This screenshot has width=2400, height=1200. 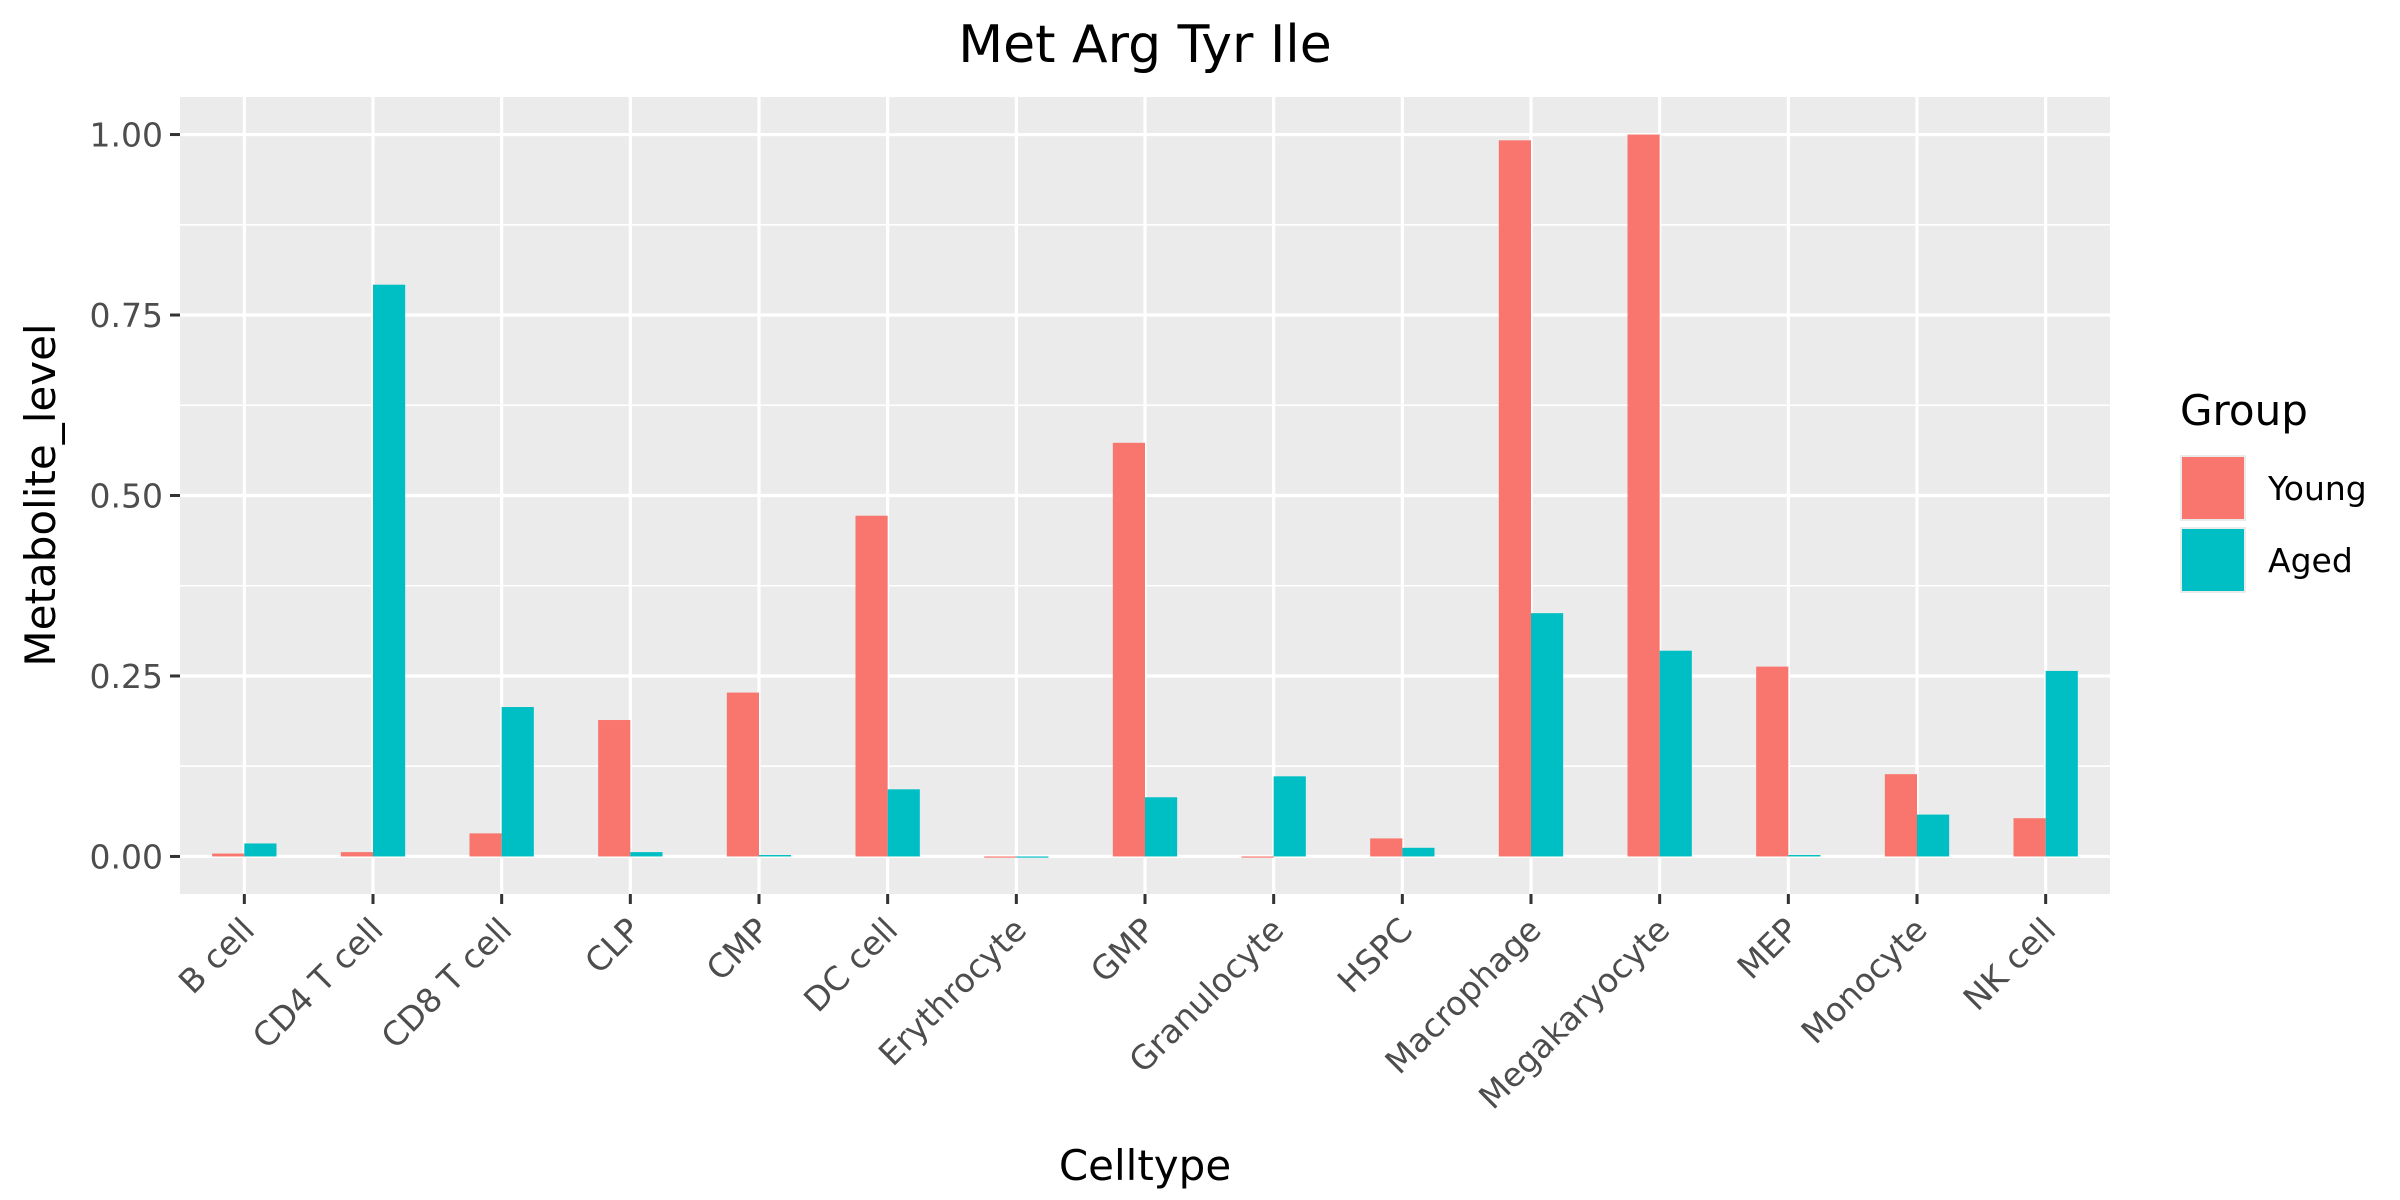 What do you see at coordinates (228, 855) in the screenshot?
I see `bar-young-b-cell` at bounding box center [228, 855].